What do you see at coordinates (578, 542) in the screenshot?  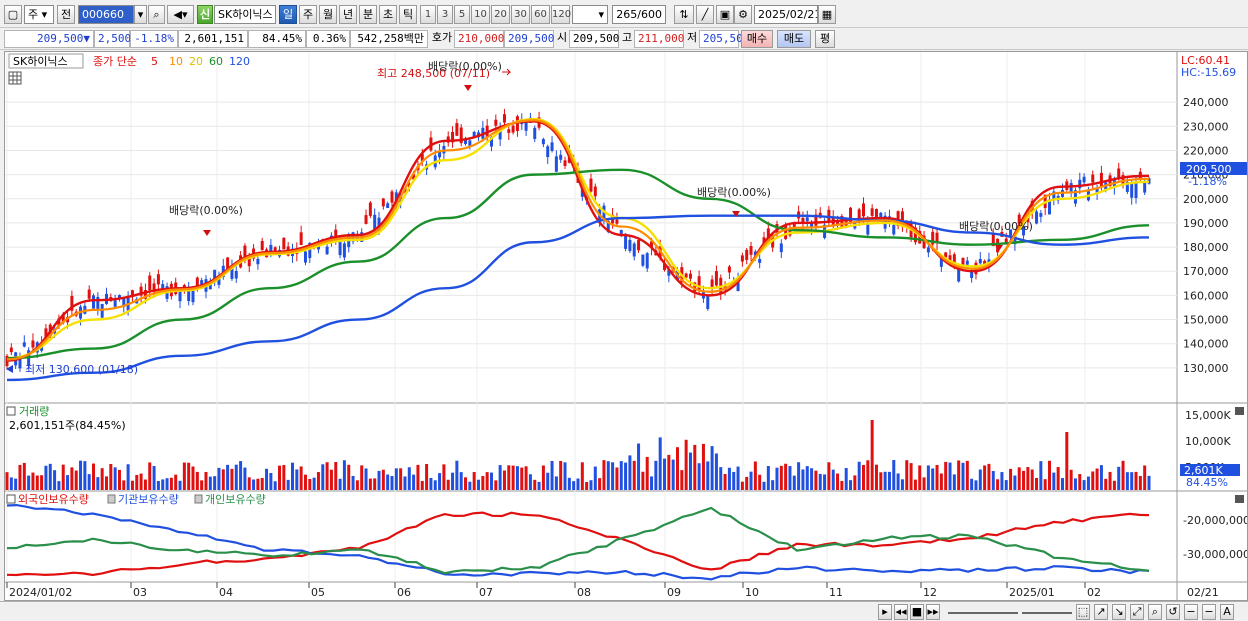 I see `holdings-line` at bounding box center [578, 542].